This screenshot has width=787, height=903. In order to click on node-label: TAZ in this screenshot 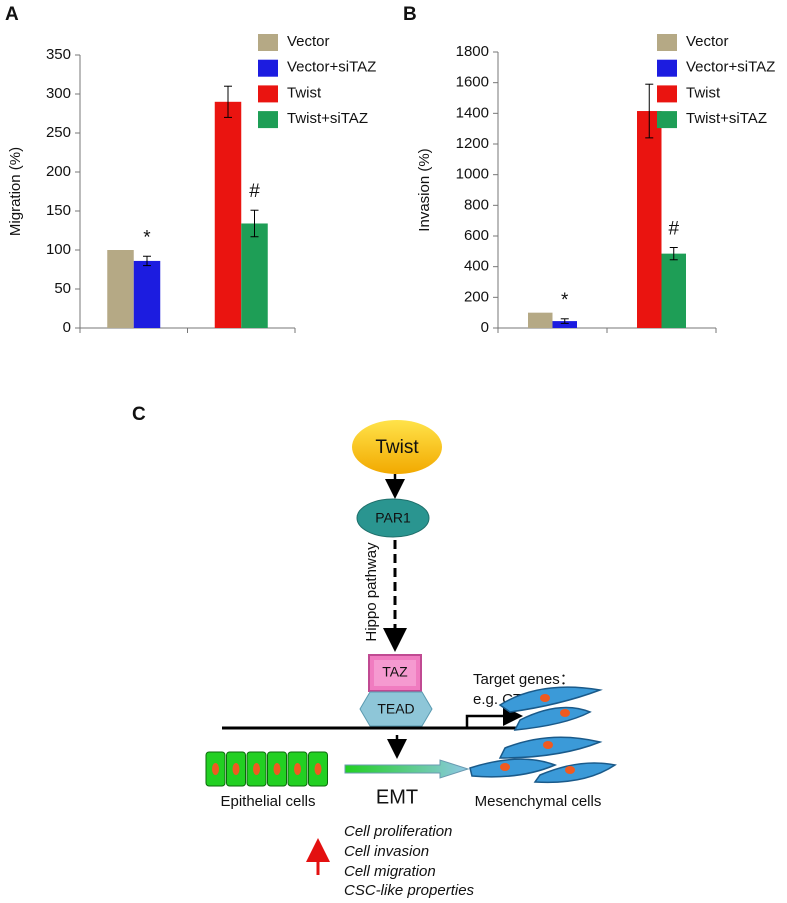, I will do `click(395, 672)`.